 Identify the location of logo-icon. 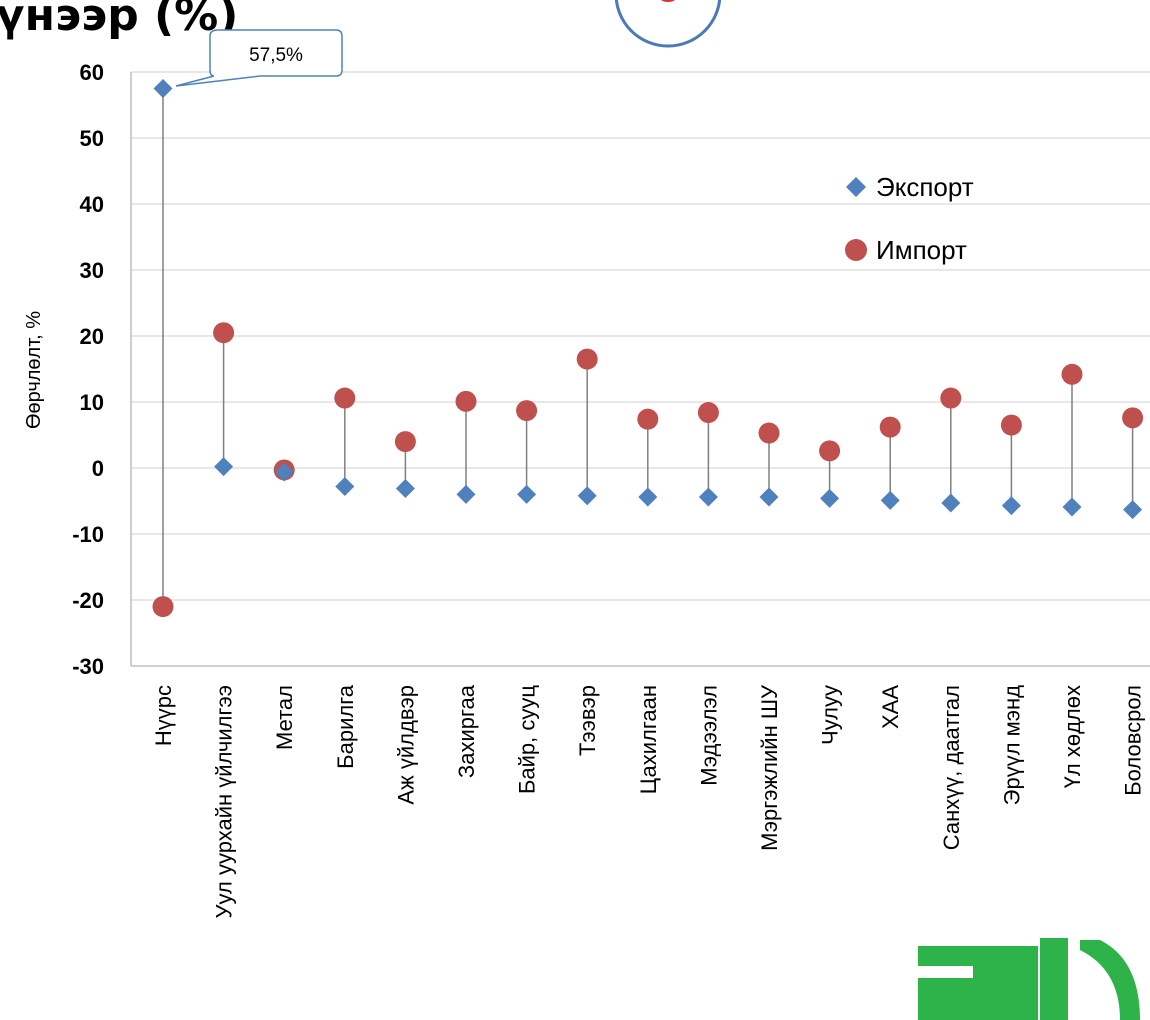
(1032, 977).